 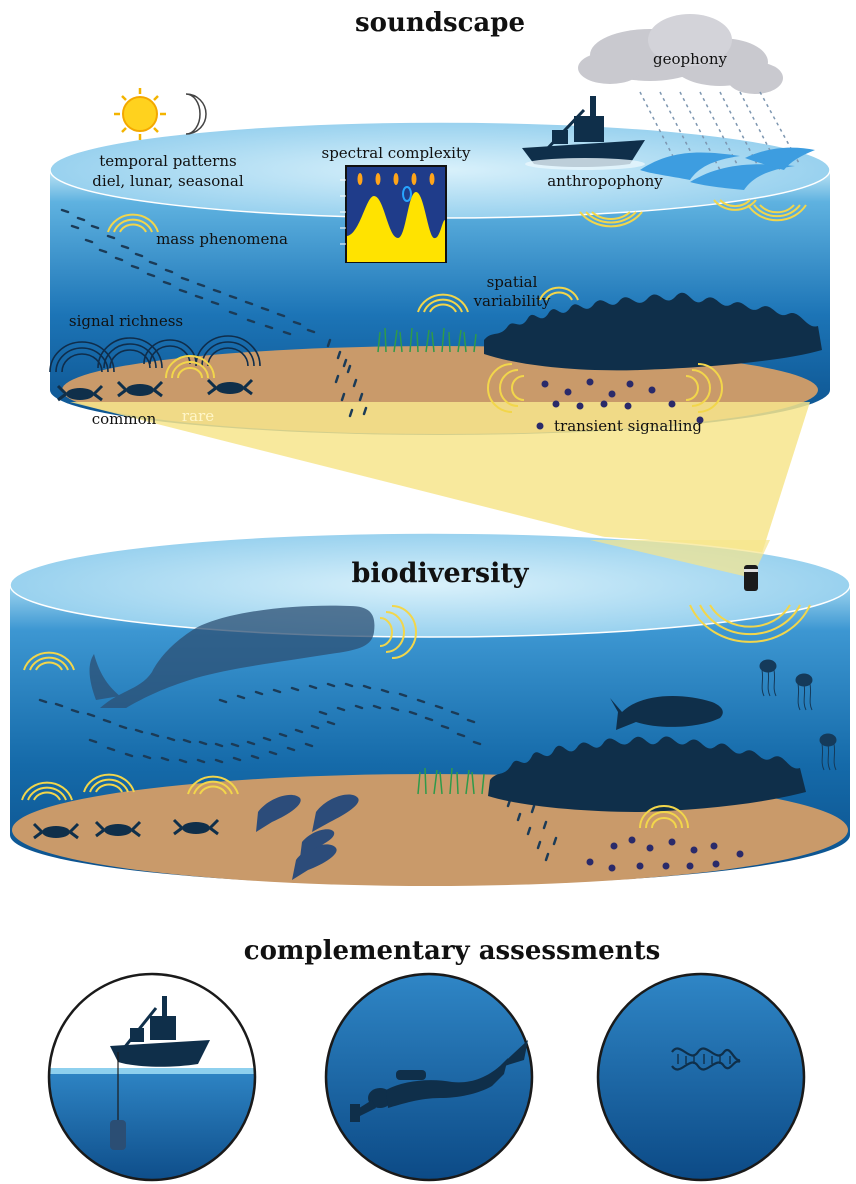 What do you see at coordinates (727, 168) in the screenshot?
I see `wave-icon` at bounding box center [727, 168].